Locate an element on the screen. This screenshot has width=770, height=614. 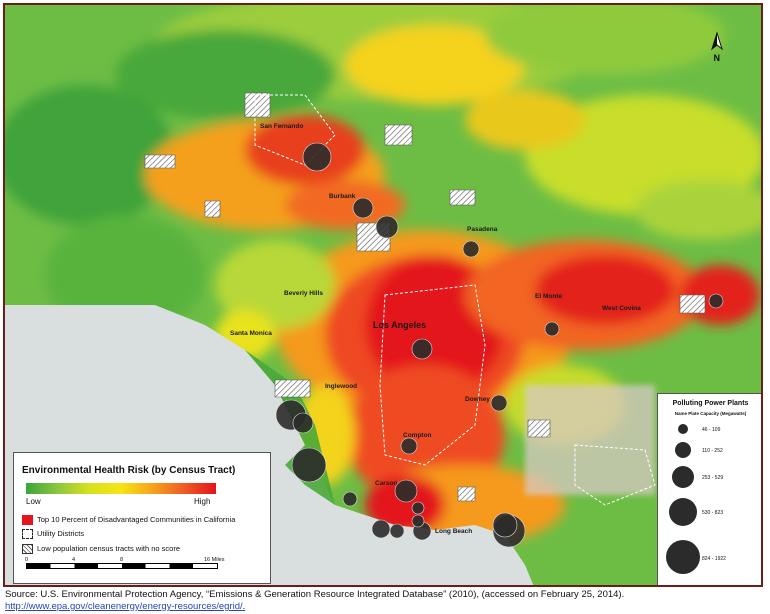
dashed-outline-icon is located at coordinates (27, 533).